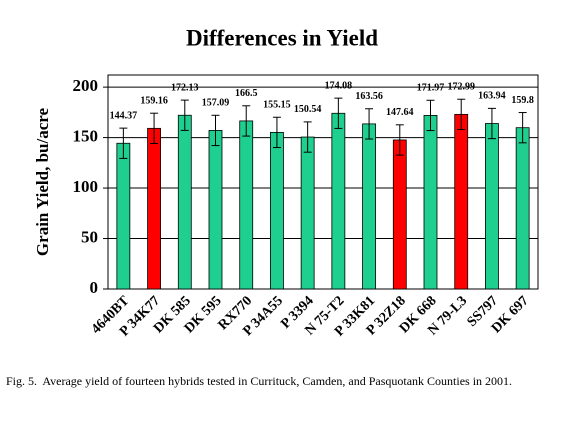 This screenshot has width=564, height=422. What do you see at coordinates (522, 100) in the screenshot?
I see `value-label: 159.8` at bounding box center [522, 100].